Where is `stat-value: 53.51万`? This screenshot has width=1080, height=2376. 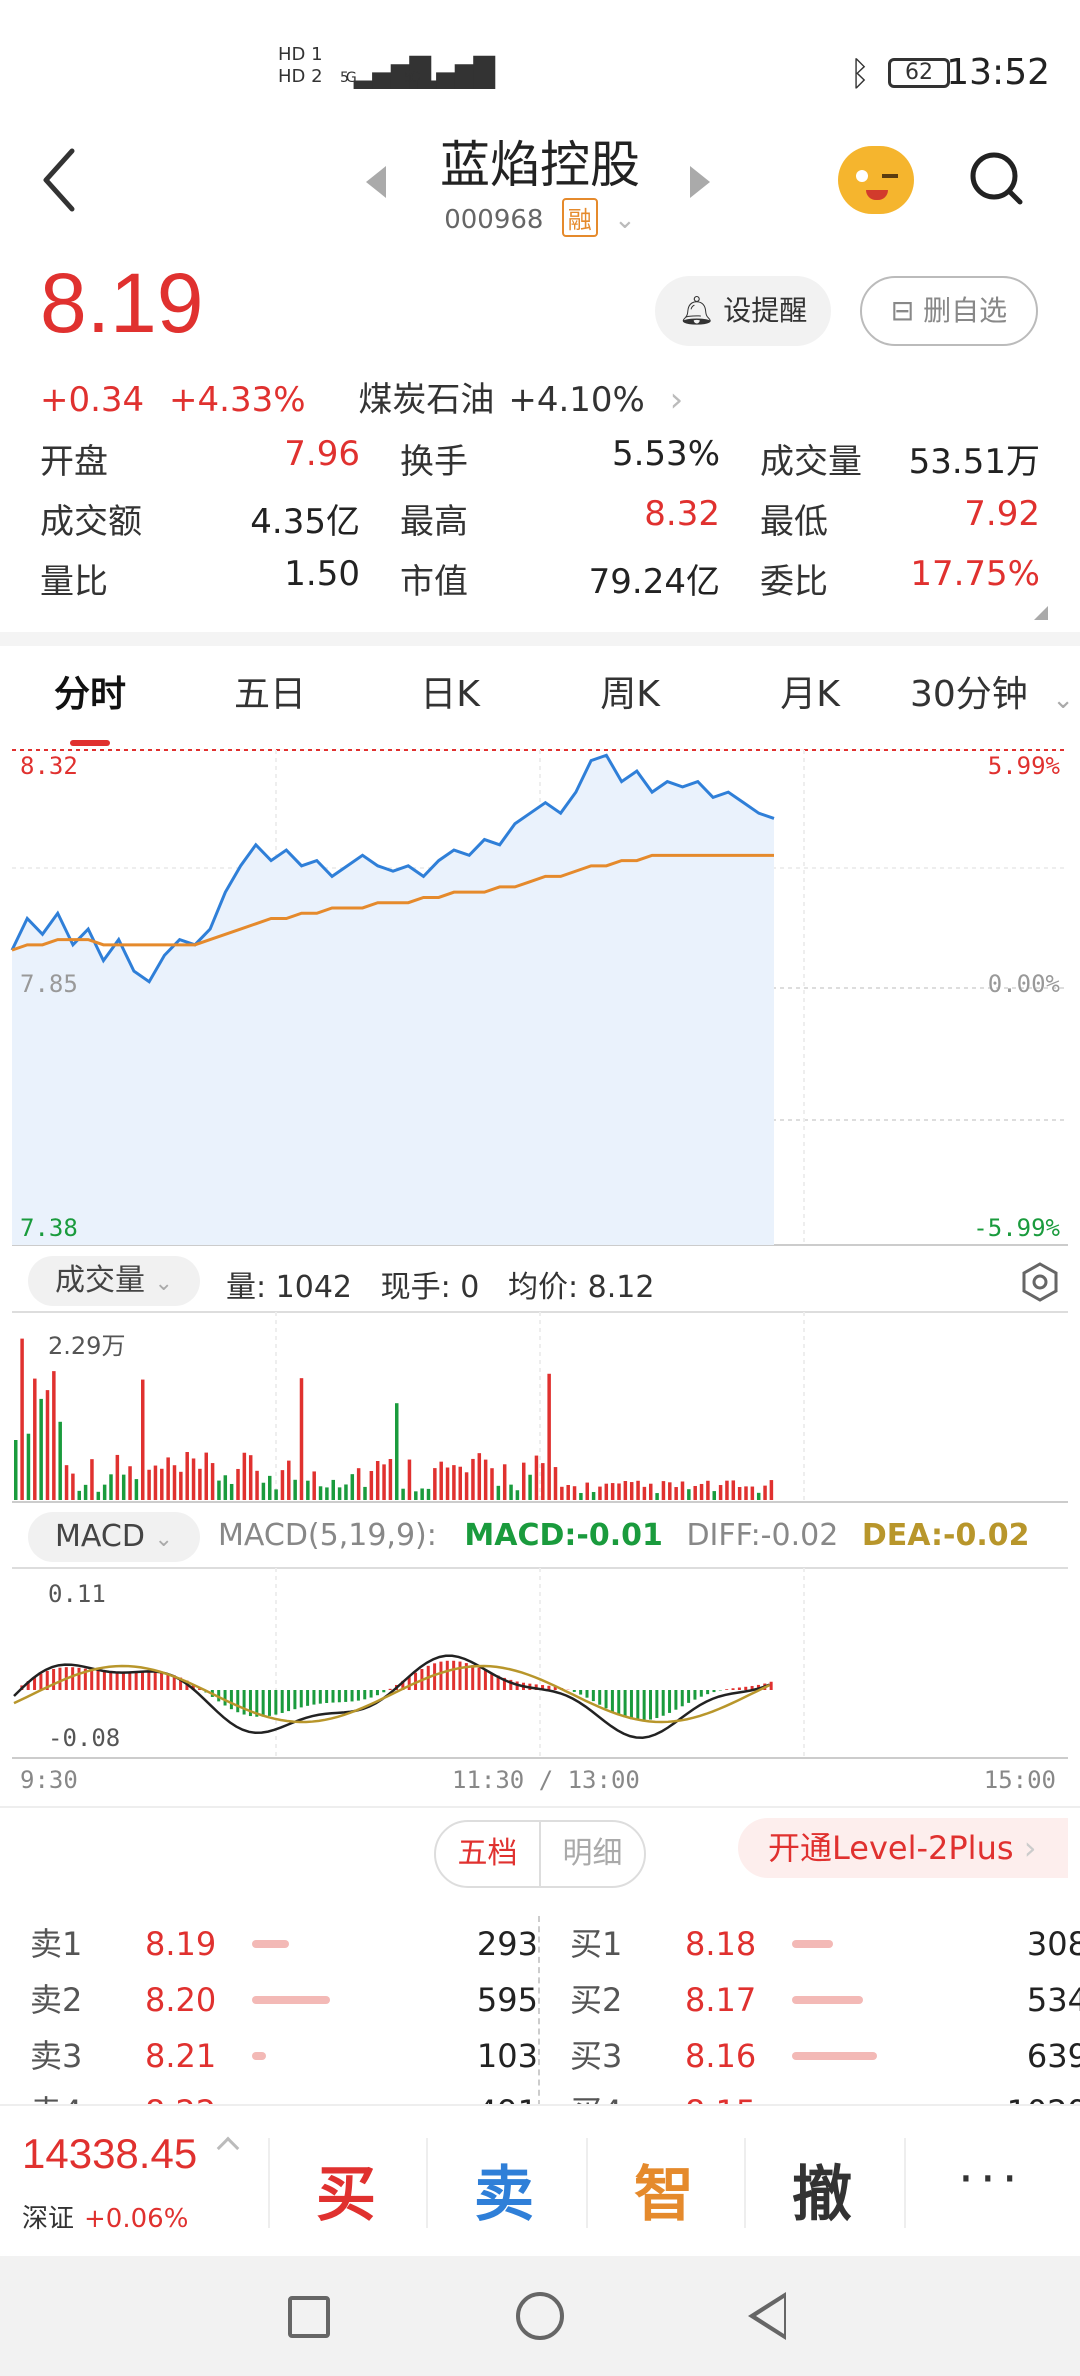 stat-value: 53.51万 is located at coordinates (974, 461).